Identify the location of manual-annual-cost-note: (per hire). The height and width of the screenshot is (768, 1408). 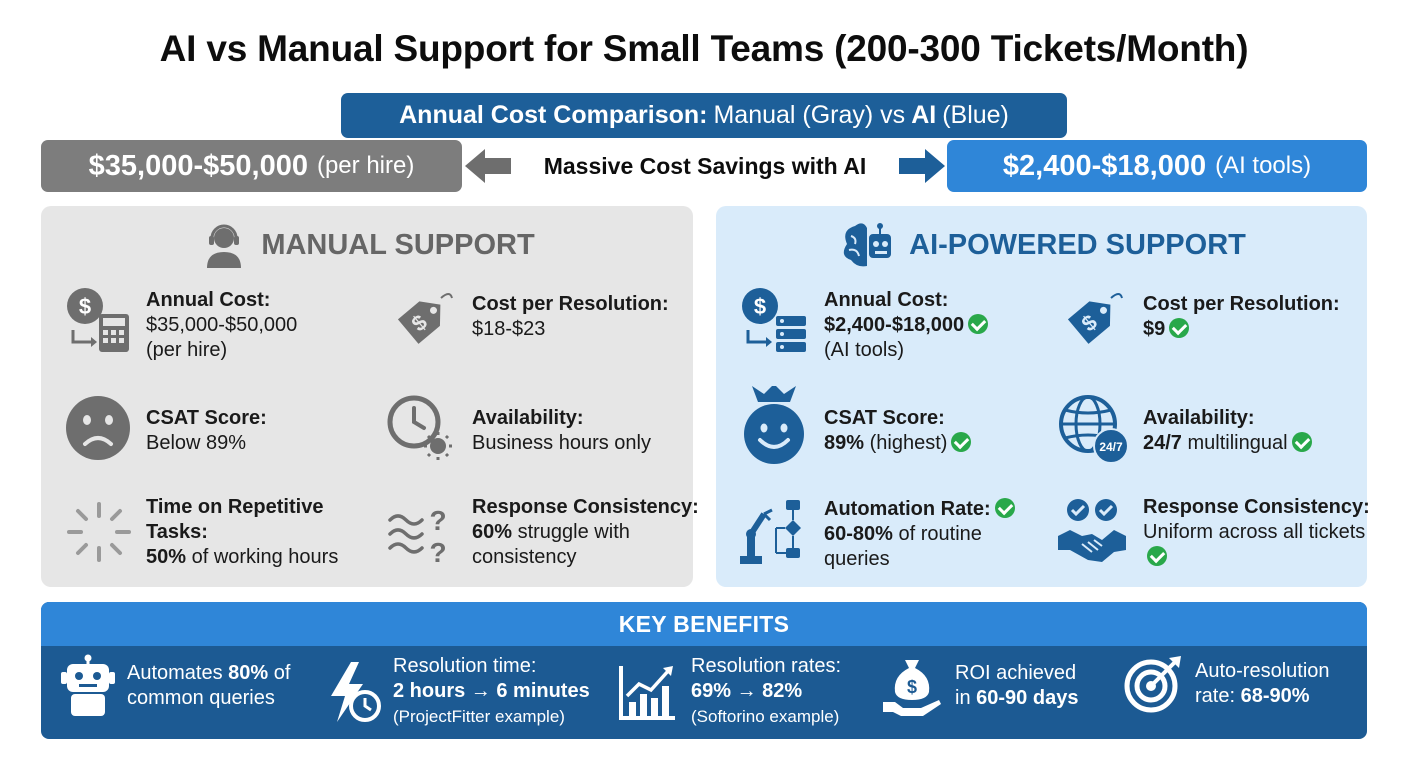
(187, 350).